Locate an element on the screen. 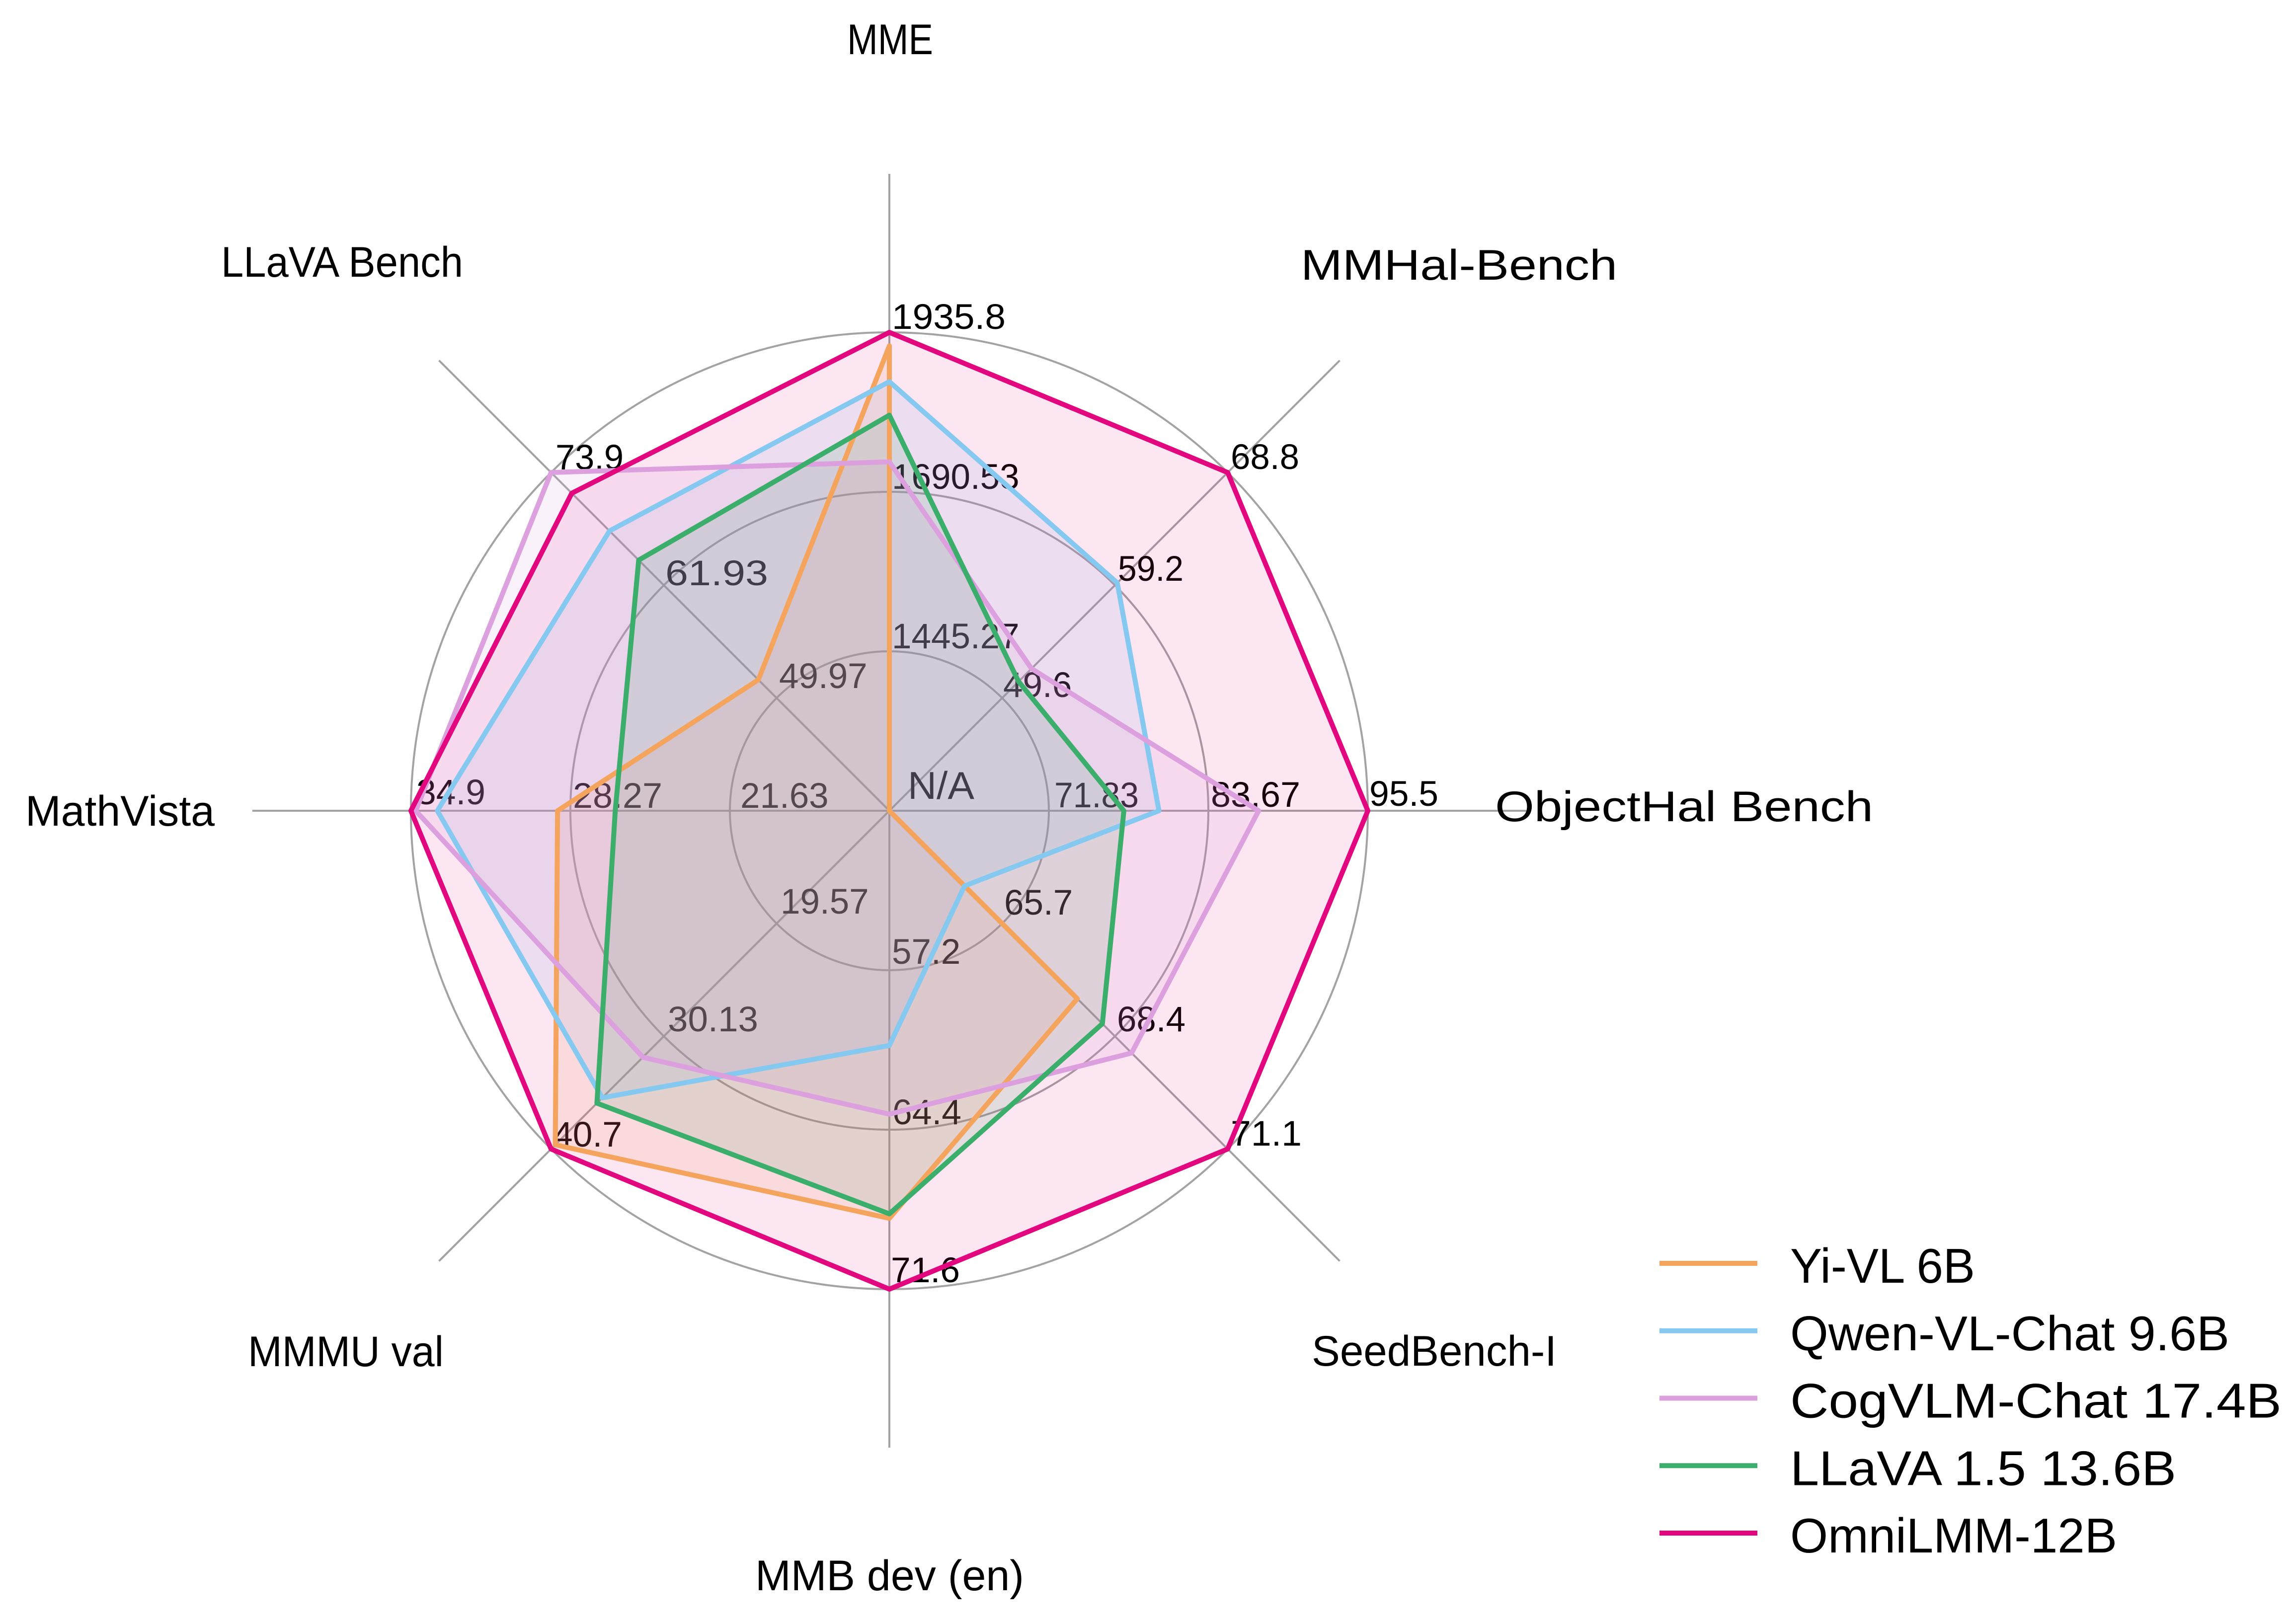 The width and height of the screenshot is (2289, 1624). svg-text: MMMU val is located at coordinates (346, 1352).